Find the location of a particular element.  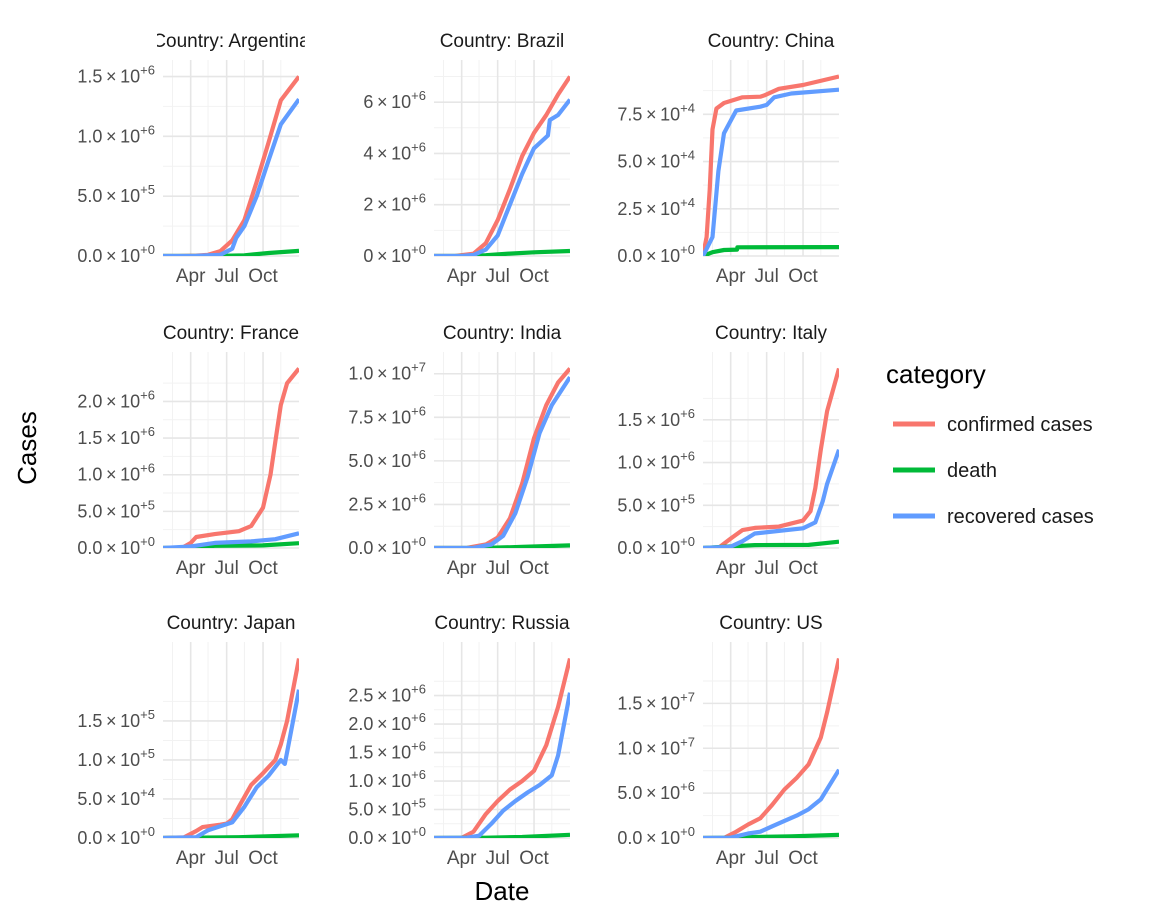

y-axis-label: Cases is located at coordinates (27, 448).